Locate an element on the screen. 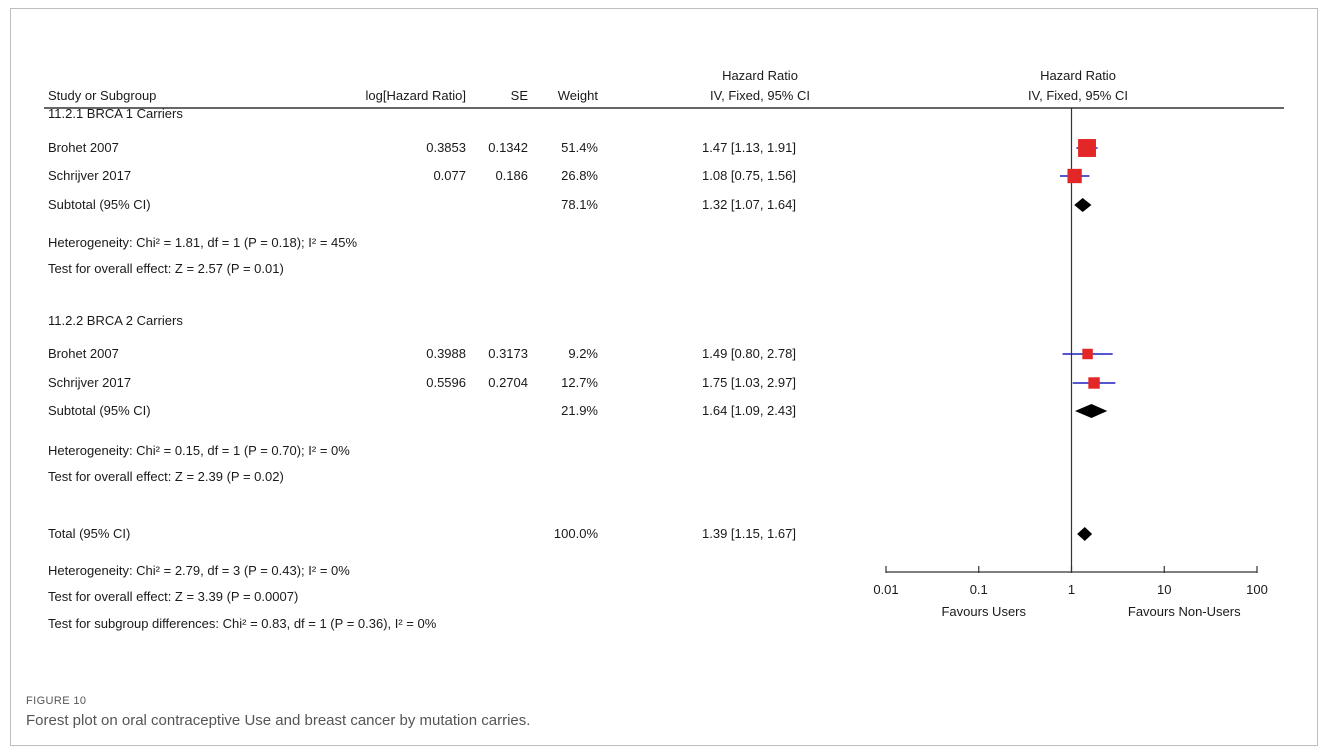 The width and height of the screenshot is (1328, 756). header-hr-method: IV, Fixed, 95% CI is located at coordinates (760, 95).